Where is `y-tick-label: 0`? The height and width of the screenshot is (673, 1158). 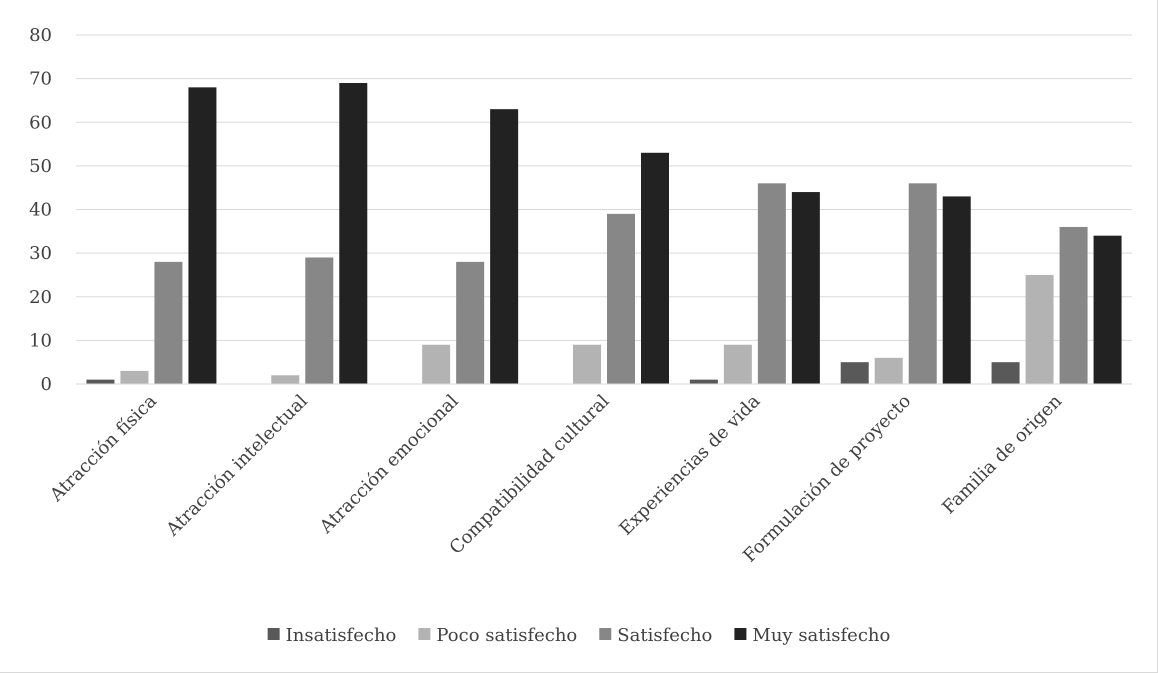 y-tick-label: 0 is located at coordinates (46, 384).